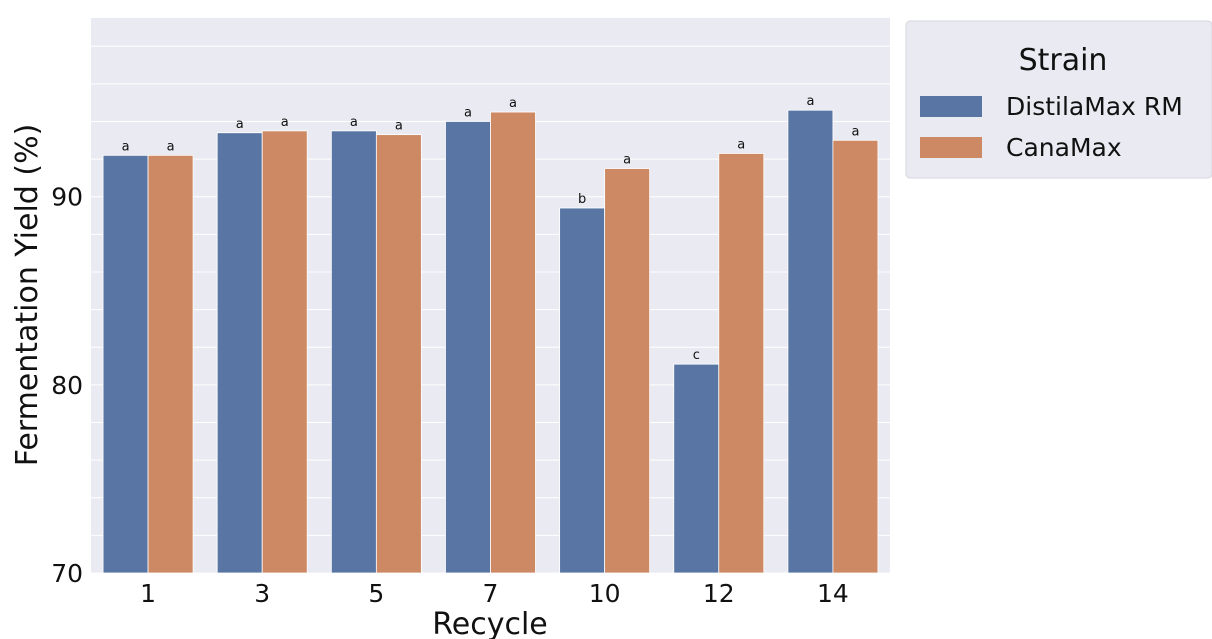 The height and width of the screenshot is (639, 1212). I want to click on x-tick-label: 5, so click(376, 593).